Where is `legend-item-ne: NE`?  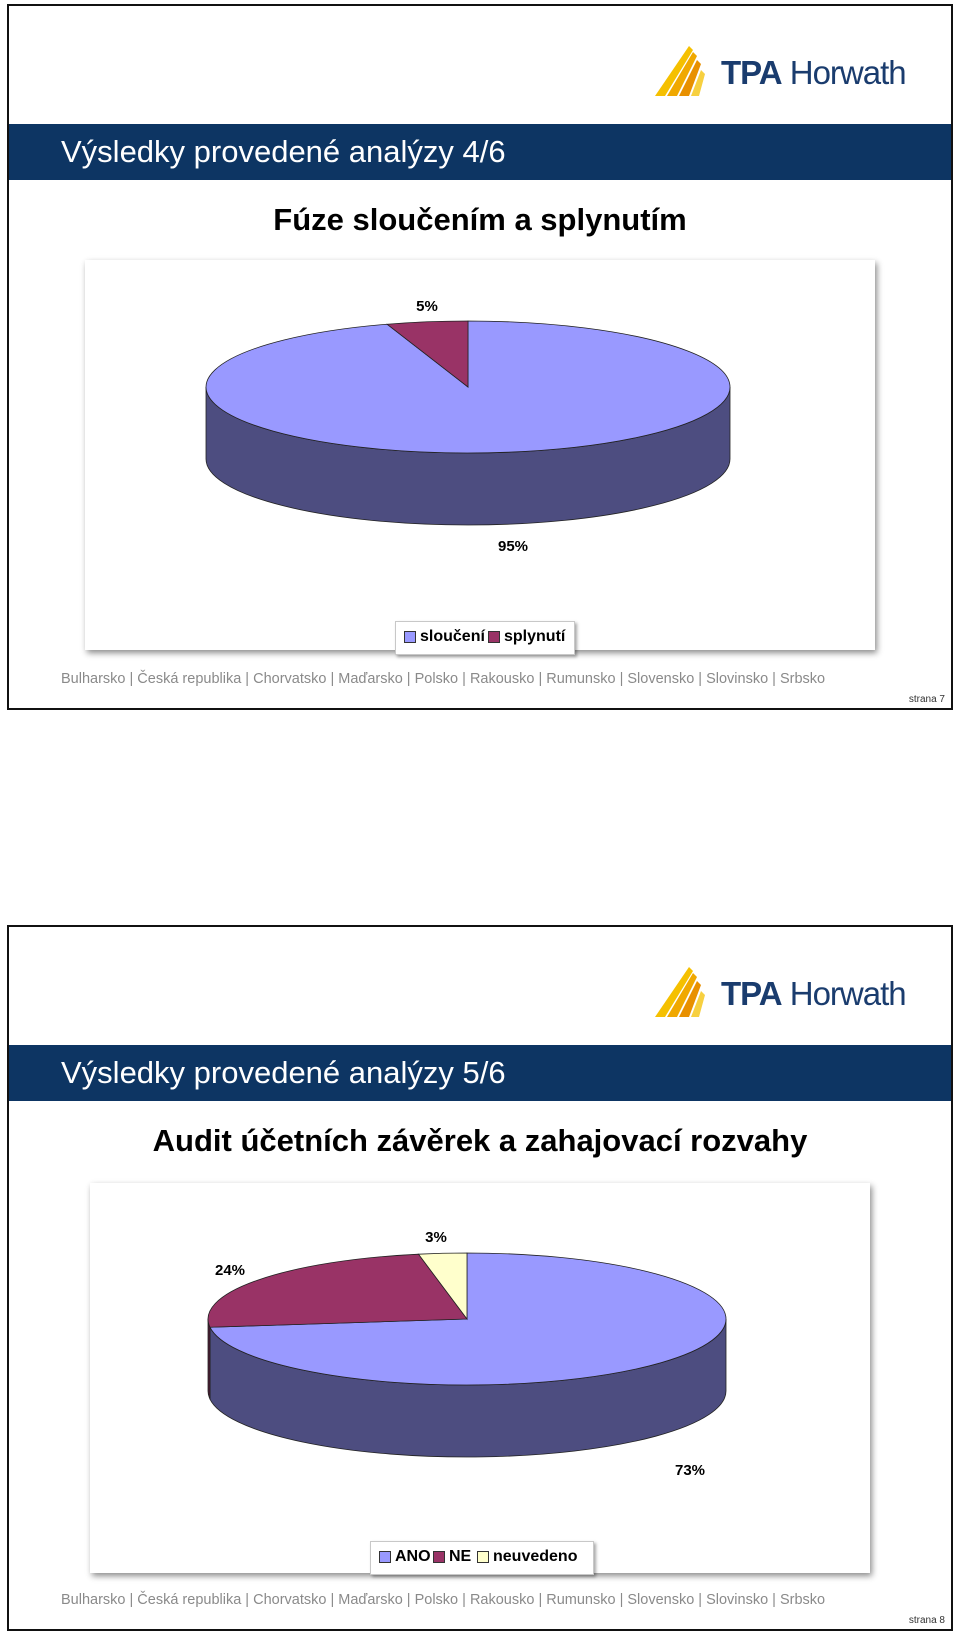
legend-item-ne: NE is located at coordinates (452, 1557).